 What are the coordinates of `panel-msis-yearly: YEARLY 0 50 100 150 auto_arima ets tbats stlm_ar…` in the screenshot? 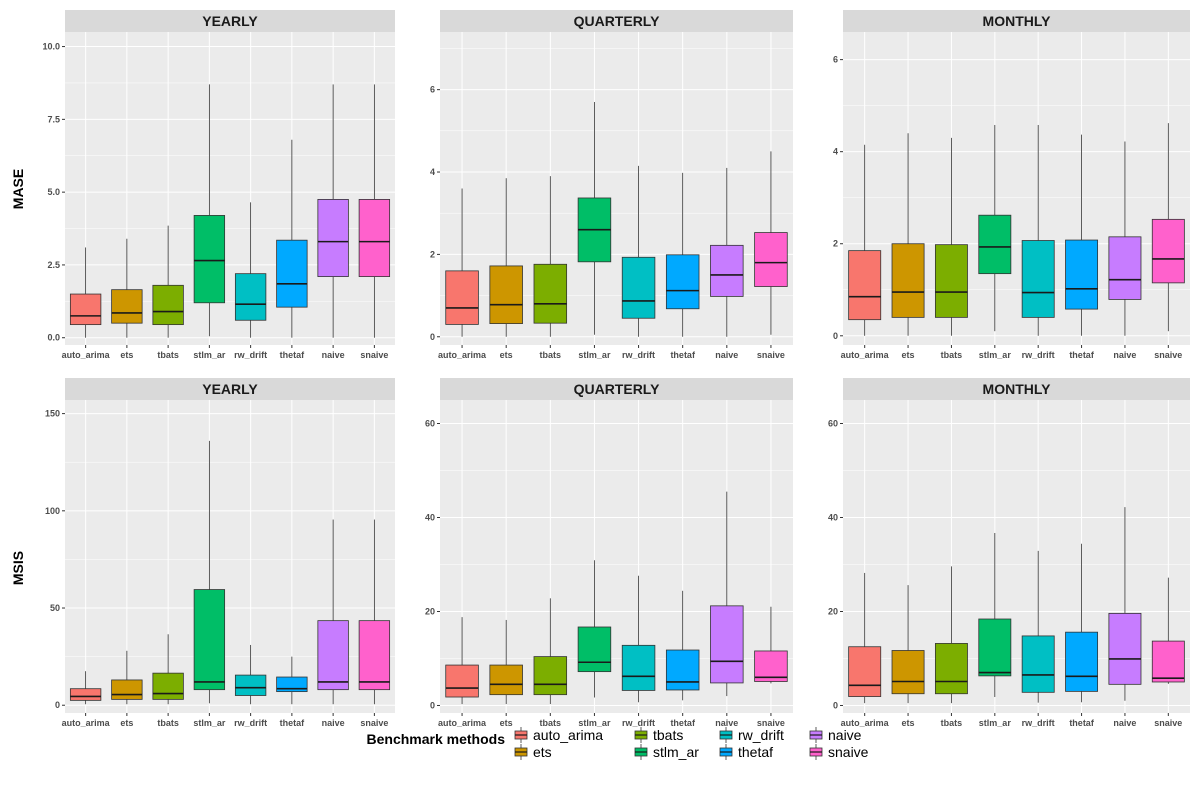 It's located at (220, 553).